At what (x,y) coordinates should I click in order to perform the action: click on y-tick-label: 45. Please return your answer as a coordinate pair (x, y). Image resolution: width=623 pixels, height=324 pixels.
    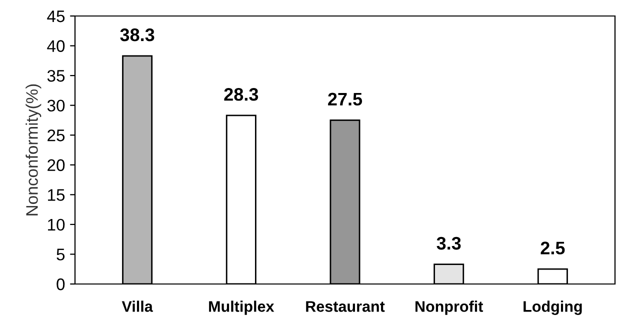
    Looking at the image, I should click on (56, 16).